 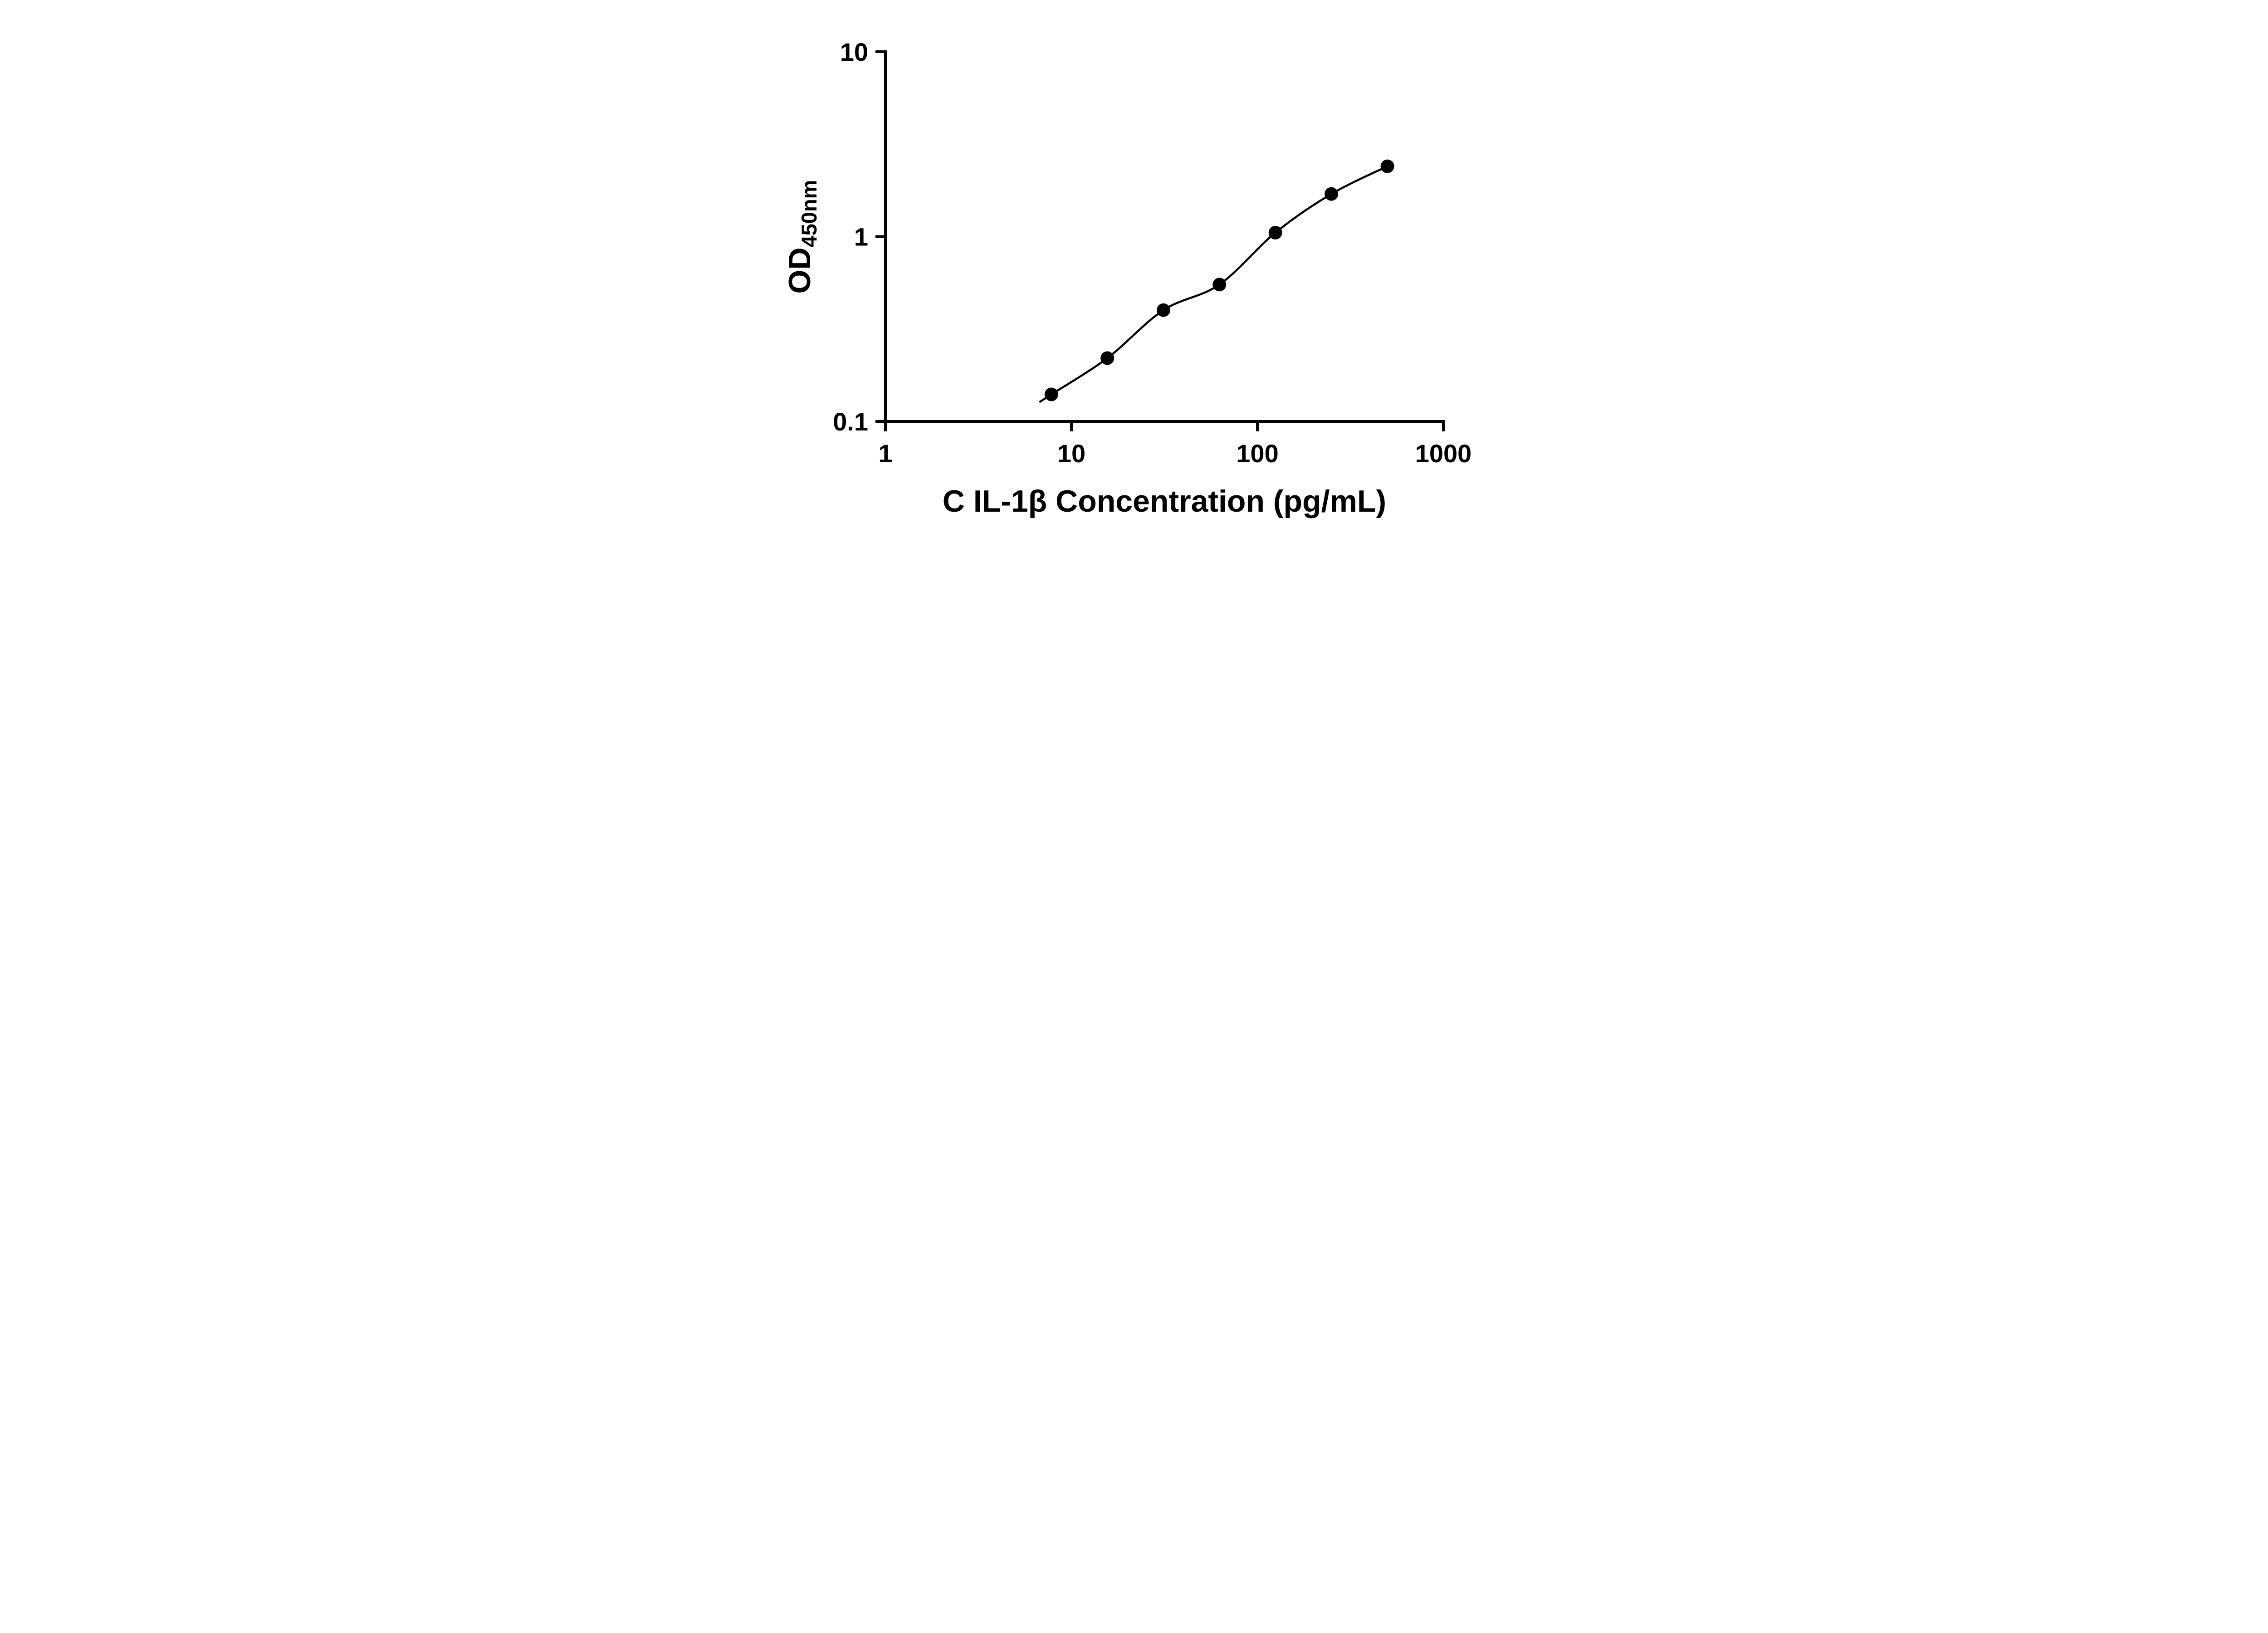 I want to click on x-tick-label: 1, so click(x=885, y=453).